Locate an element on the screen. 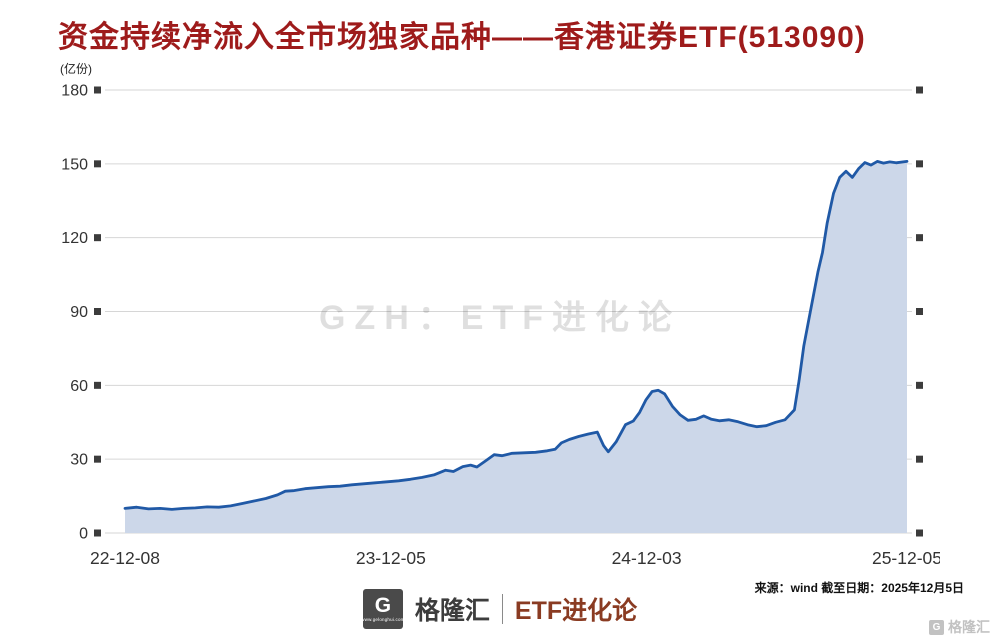 Image resolution: width=1000 pixels, height=644 pixels. svg-text: 60 is located at coordinates (79, 386).